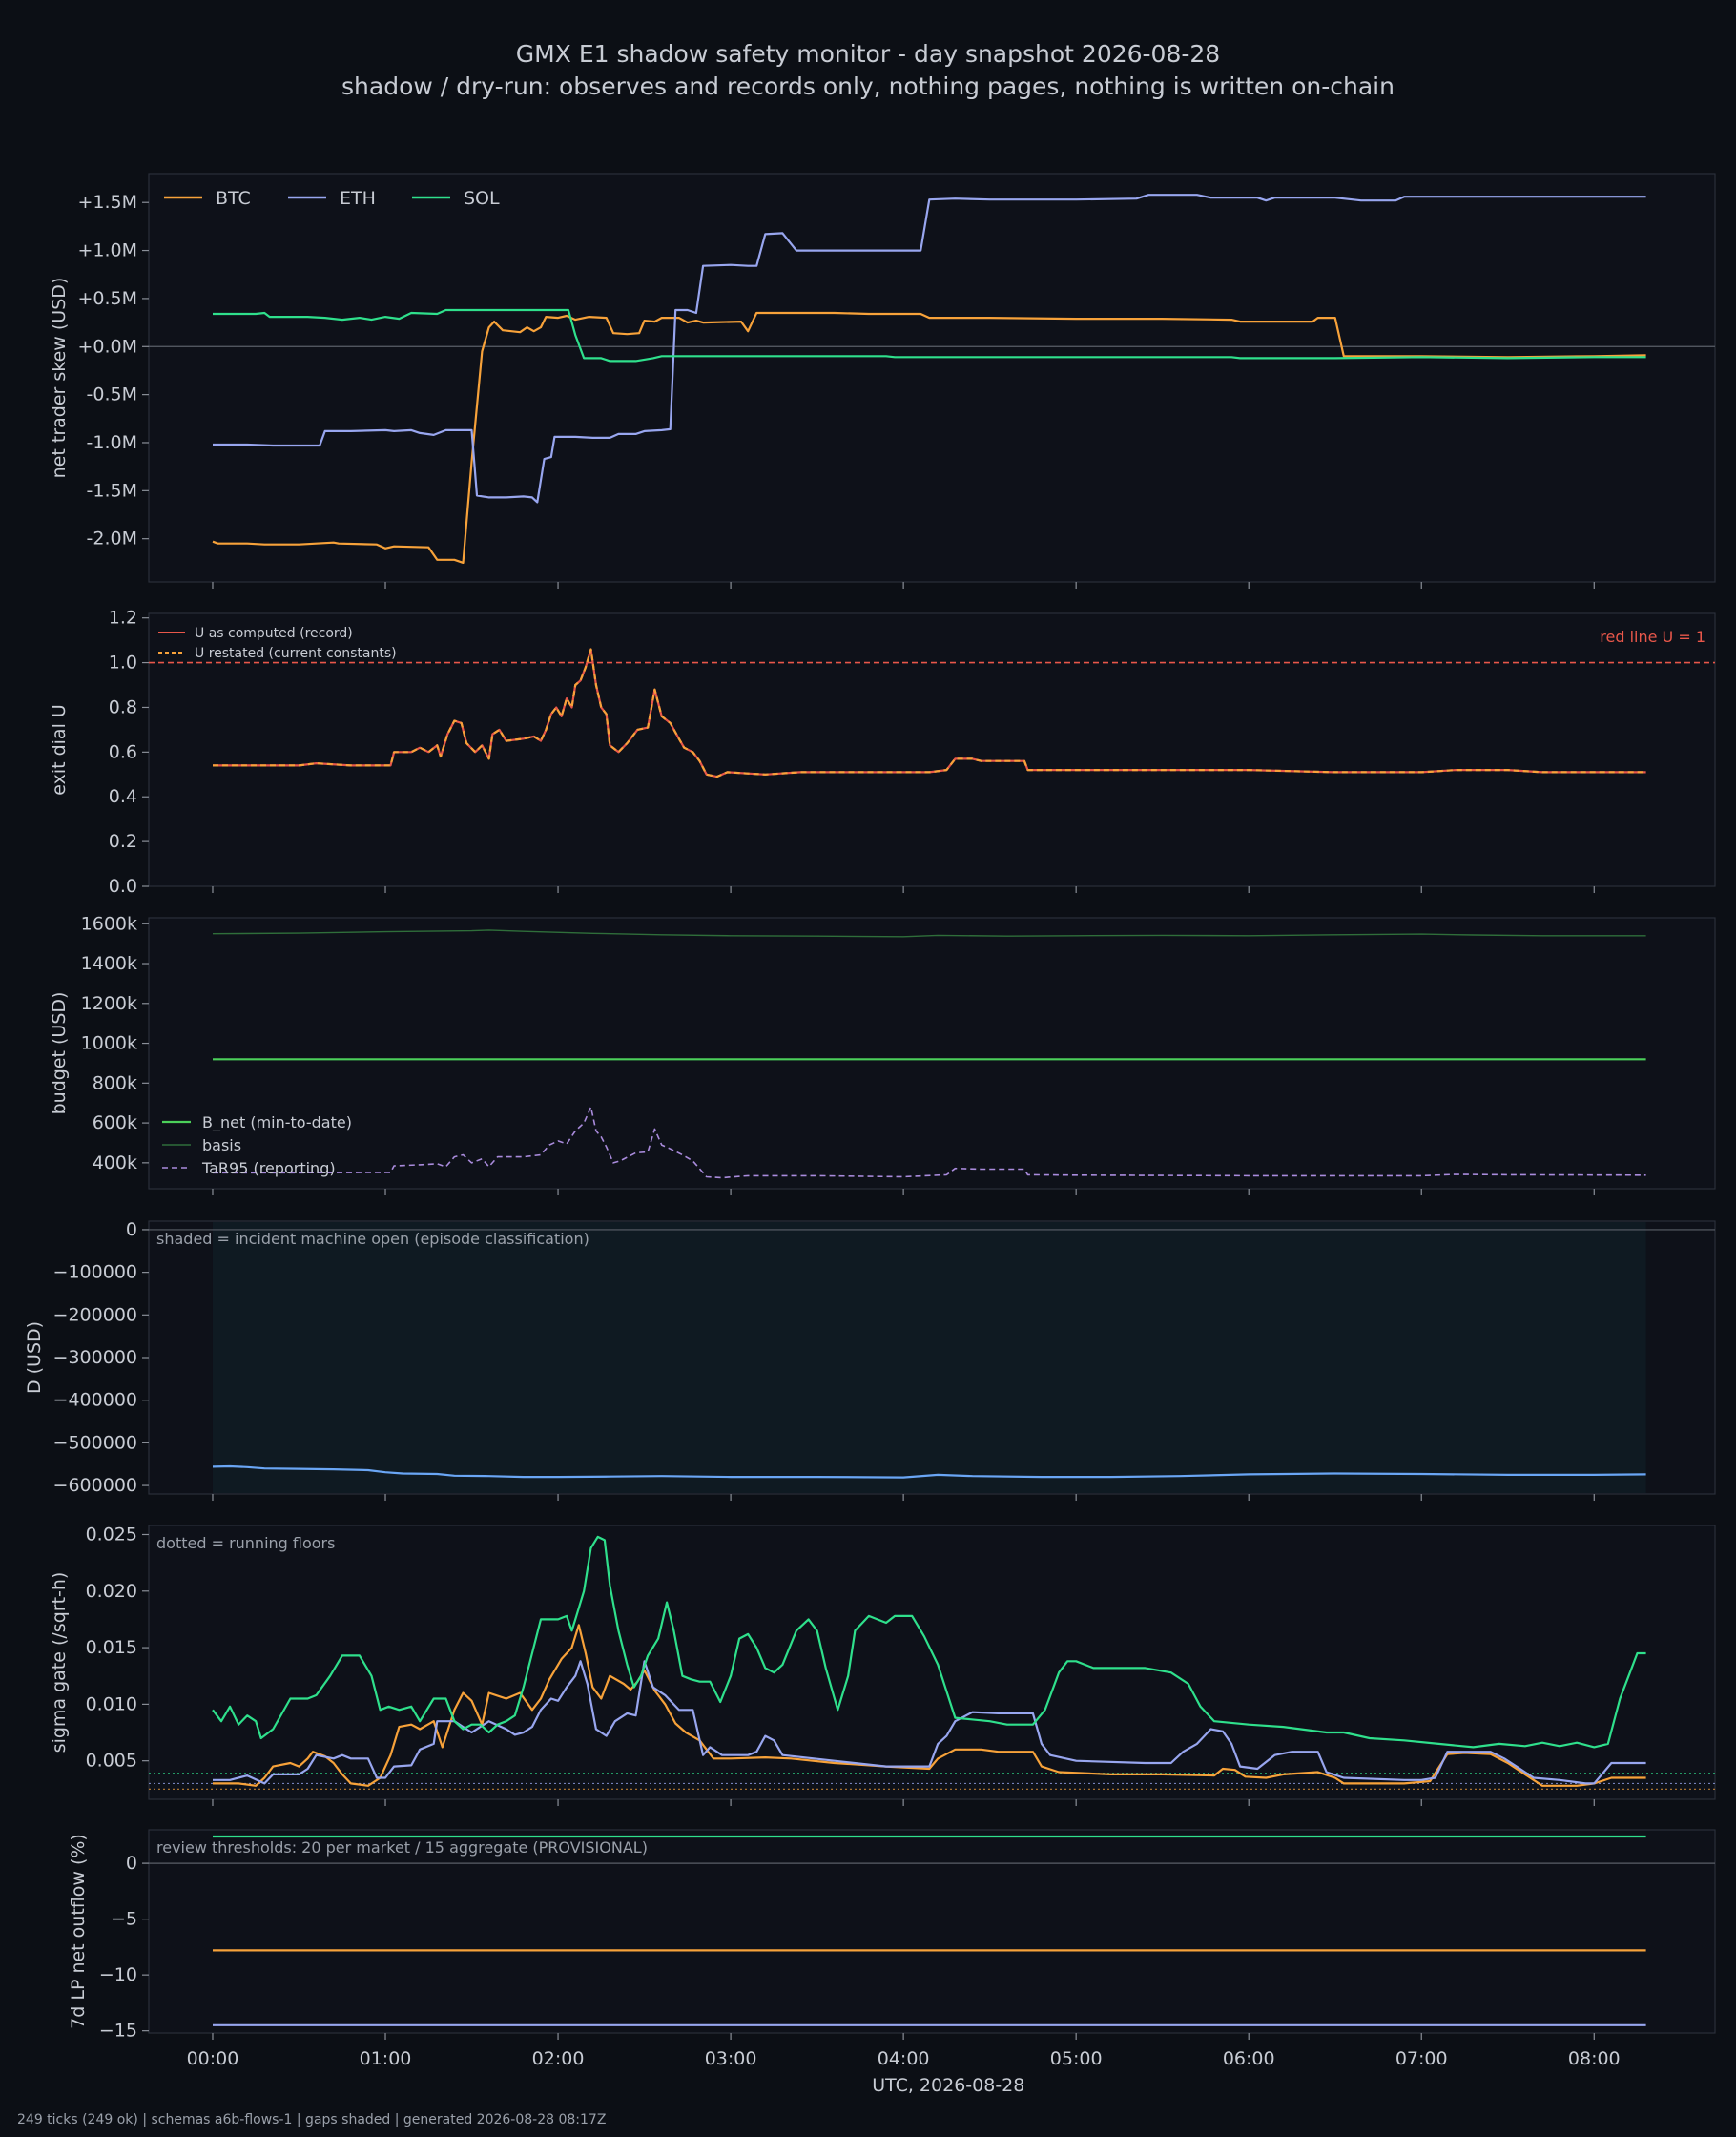 The width and height of the screenshot is (1736, 2137). Describe the element at coordinates (111, 1761) in the screenshot. I see `y-tick-label: 0.005` at that location.